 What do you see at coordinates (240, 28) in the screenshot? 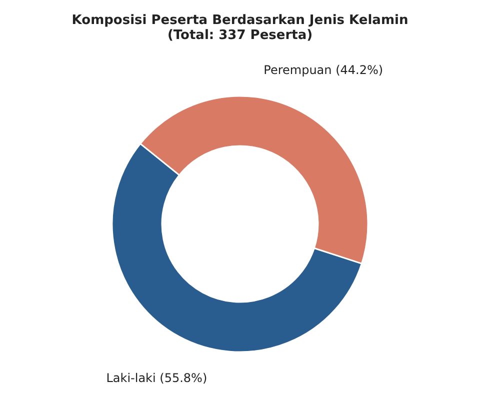
I see `chart-title: Komposisi Peserta Berdasarkan Jenis Kelamin (Total: 337 Peserta)` at bounding box center [240, 28].